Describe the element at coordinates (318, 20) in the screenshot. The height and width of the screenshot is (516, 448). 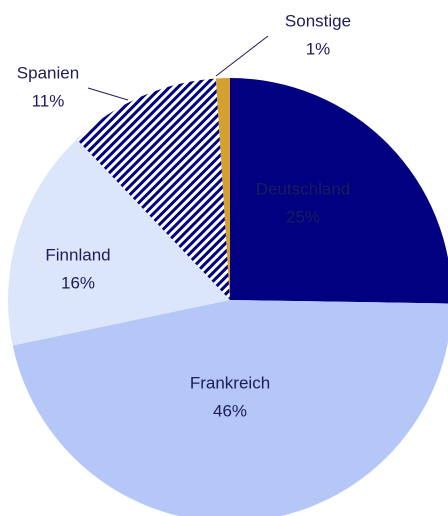
I see `slice-label: Sonstige` at that location.